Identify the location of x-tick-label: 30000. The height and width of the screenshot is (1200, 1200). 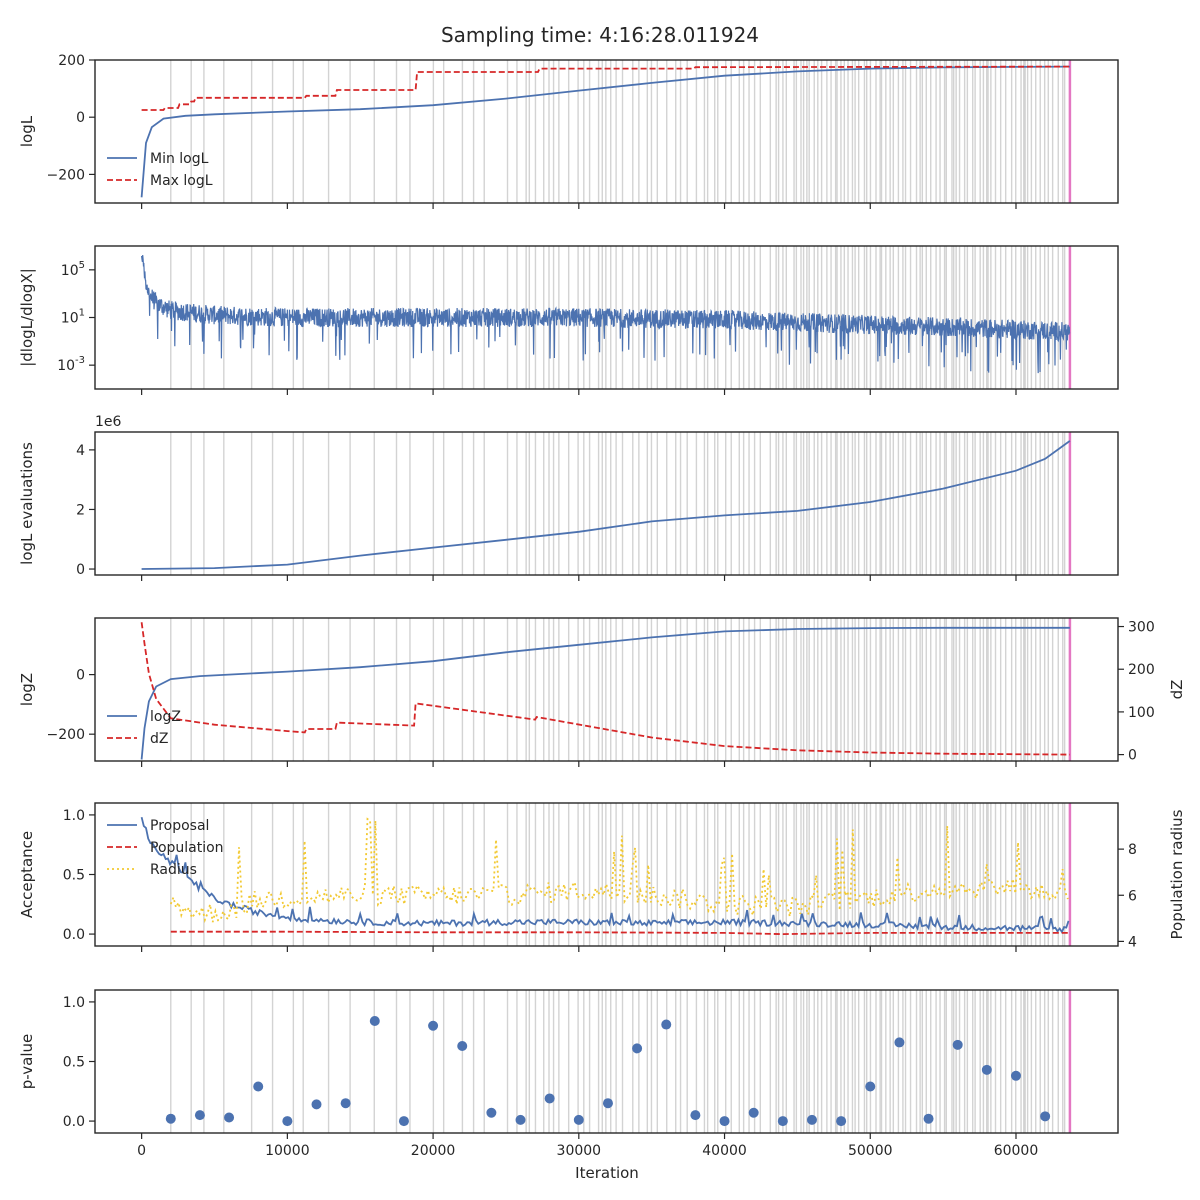
(579, 1151).